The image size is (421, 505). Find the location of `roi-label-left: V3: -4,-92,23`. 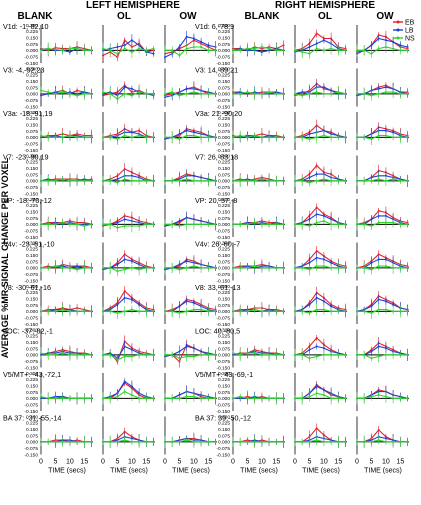

roi-label-left: V3: -4,-92,23 is located at coordinates (24, 70).